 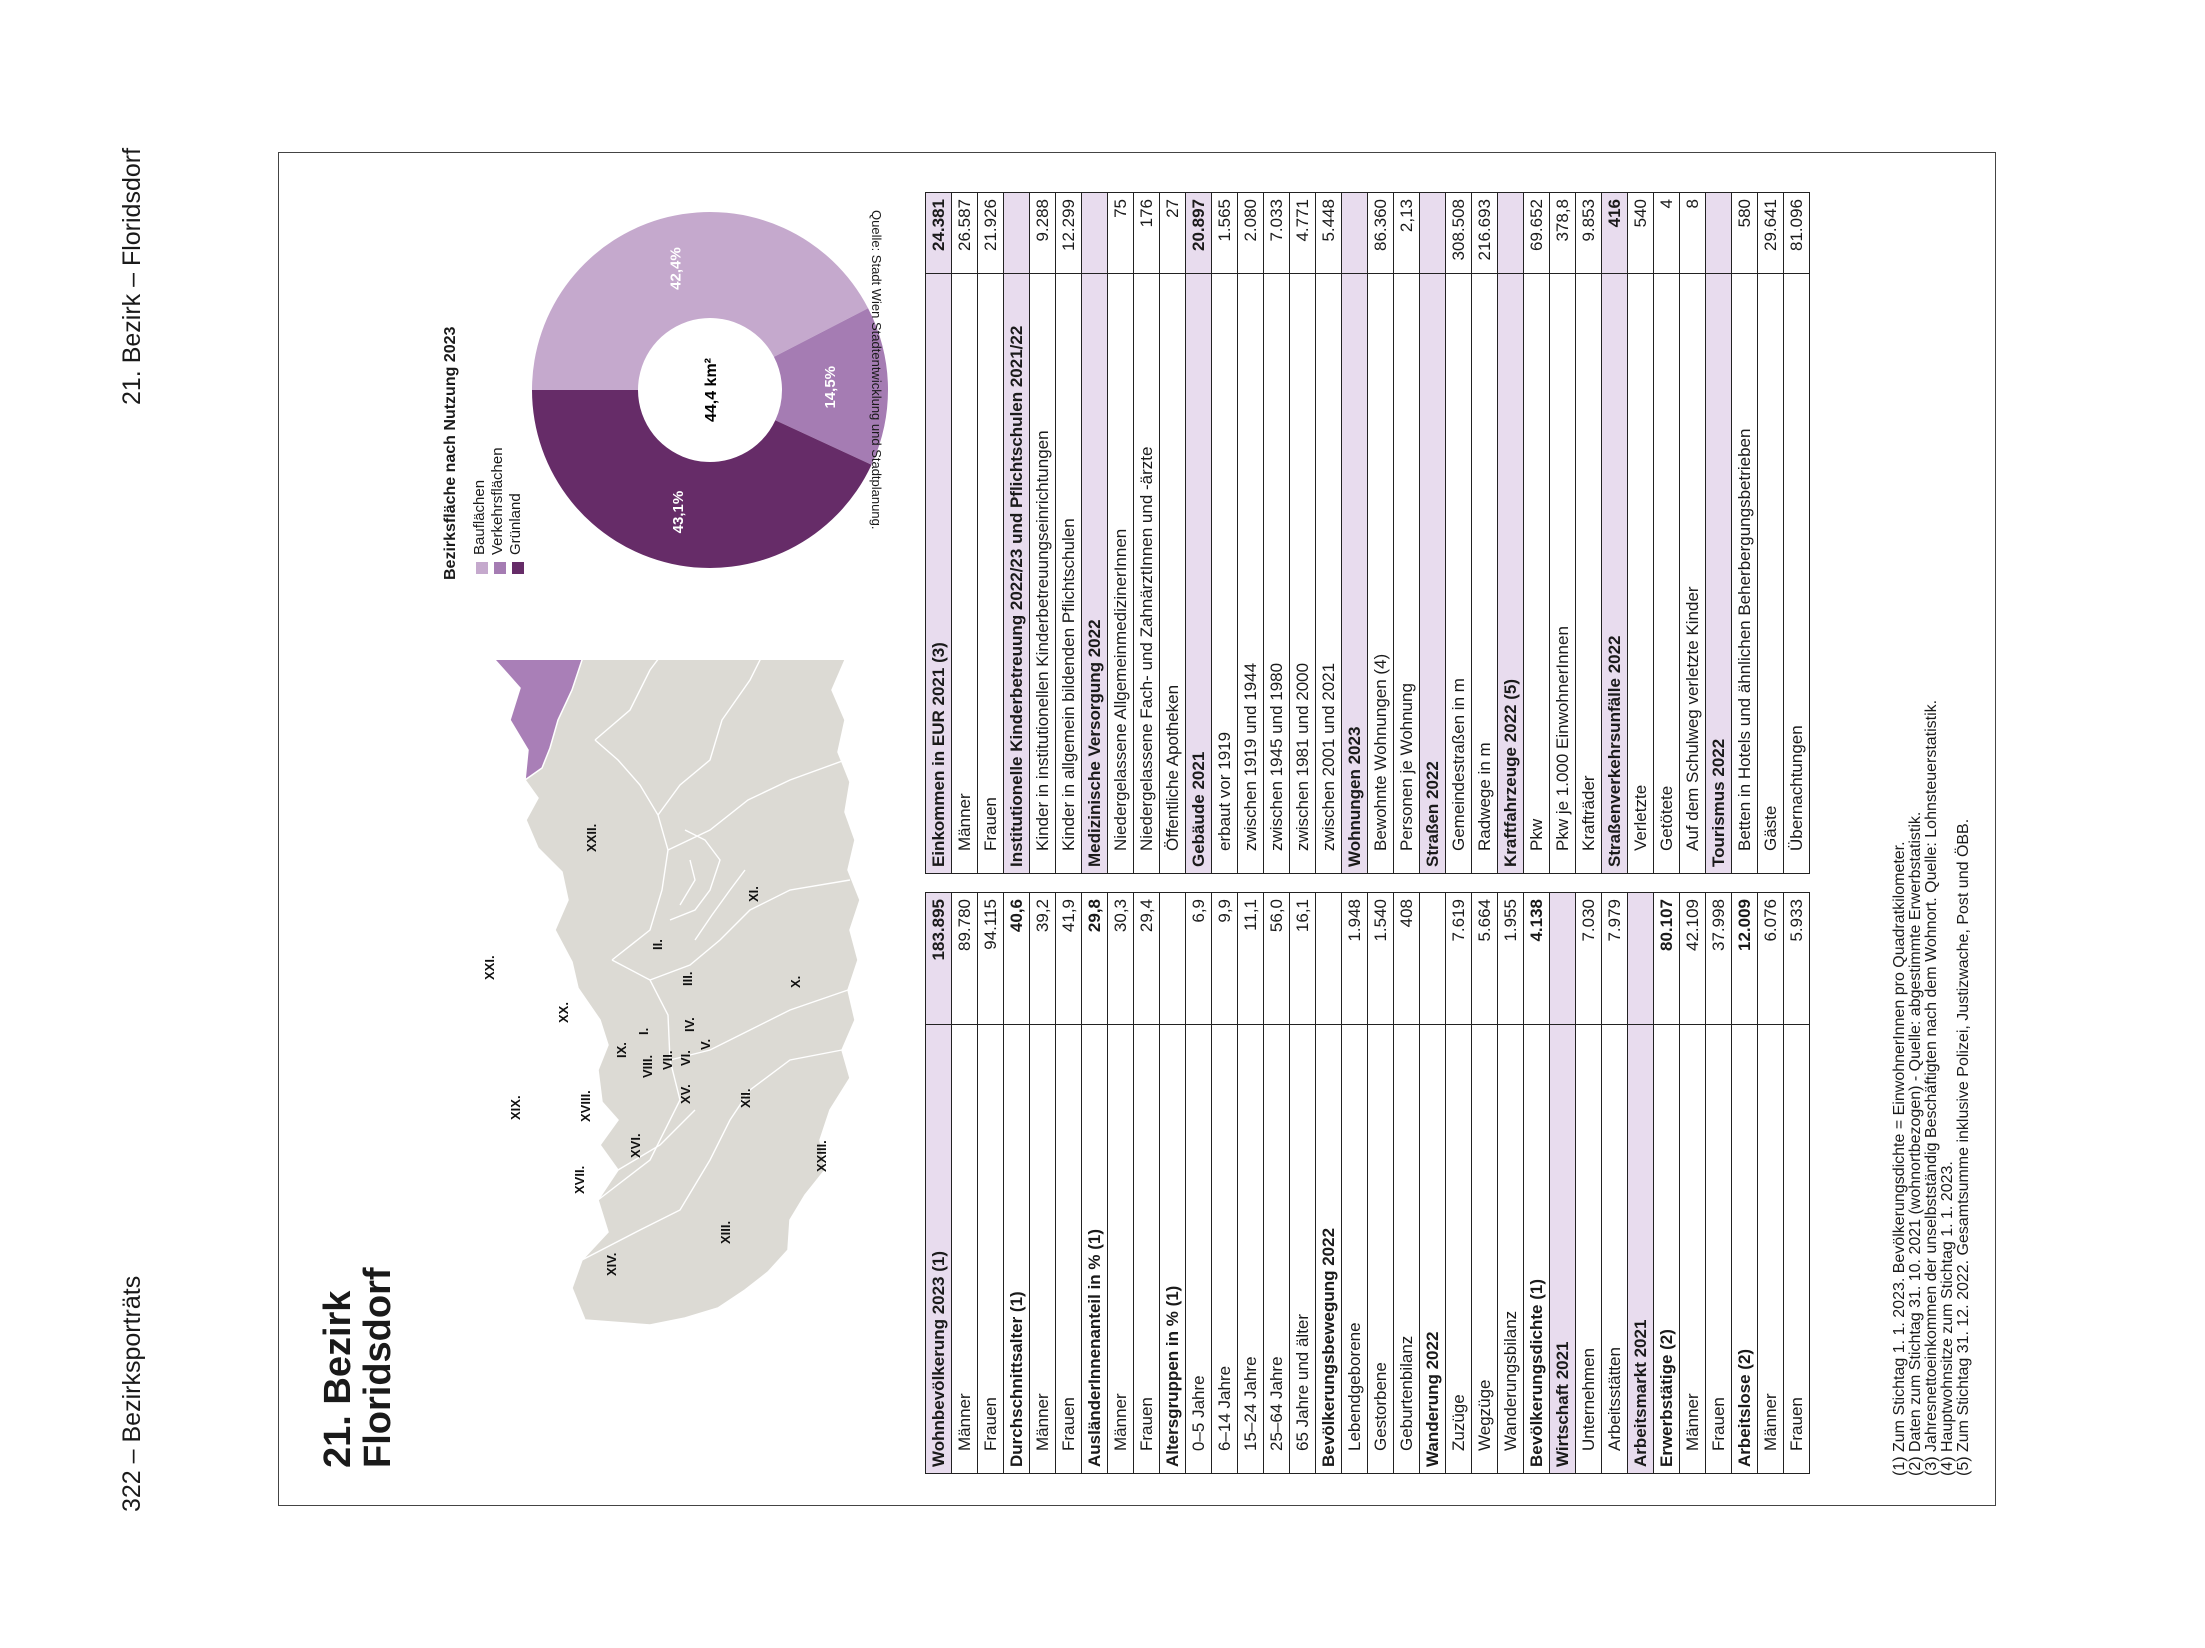 I want to click on table-row: Straßenverkehrsunfälle 2022 416, so click(x=1614, y=533).